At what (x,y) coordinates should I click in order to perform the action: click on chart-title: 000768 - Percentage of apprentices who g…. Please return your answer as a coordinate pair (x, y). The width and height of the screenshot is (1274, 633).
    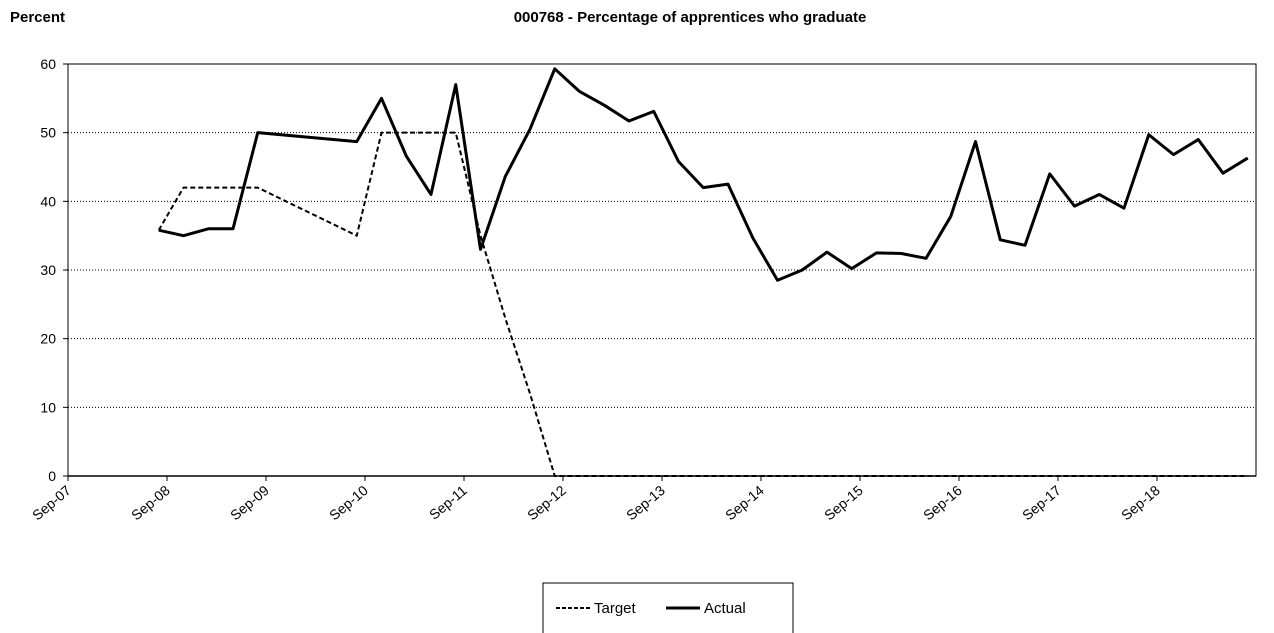
    Looking at the image, I should click on (690, 17).